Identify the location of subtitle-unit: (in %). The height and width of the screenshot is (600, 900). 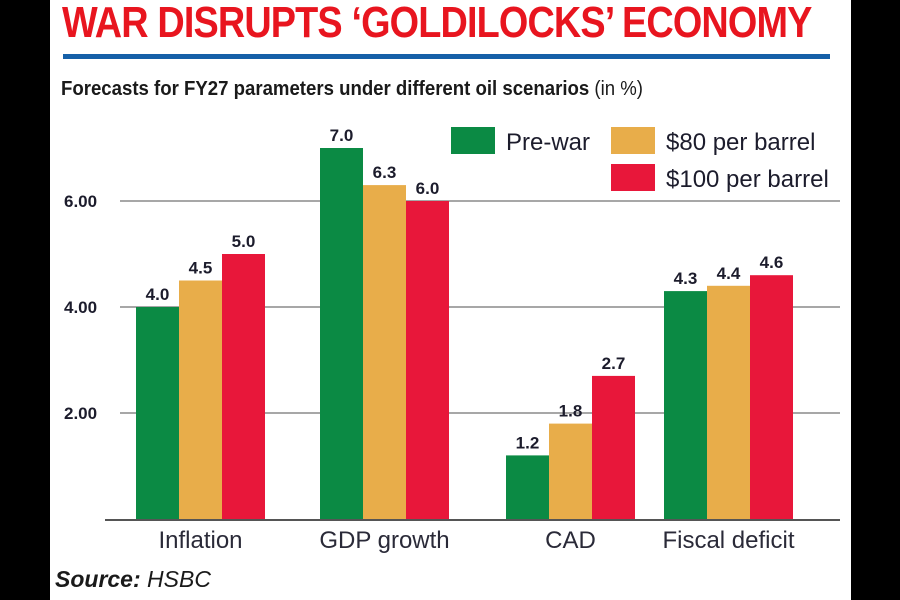
(618, 89).